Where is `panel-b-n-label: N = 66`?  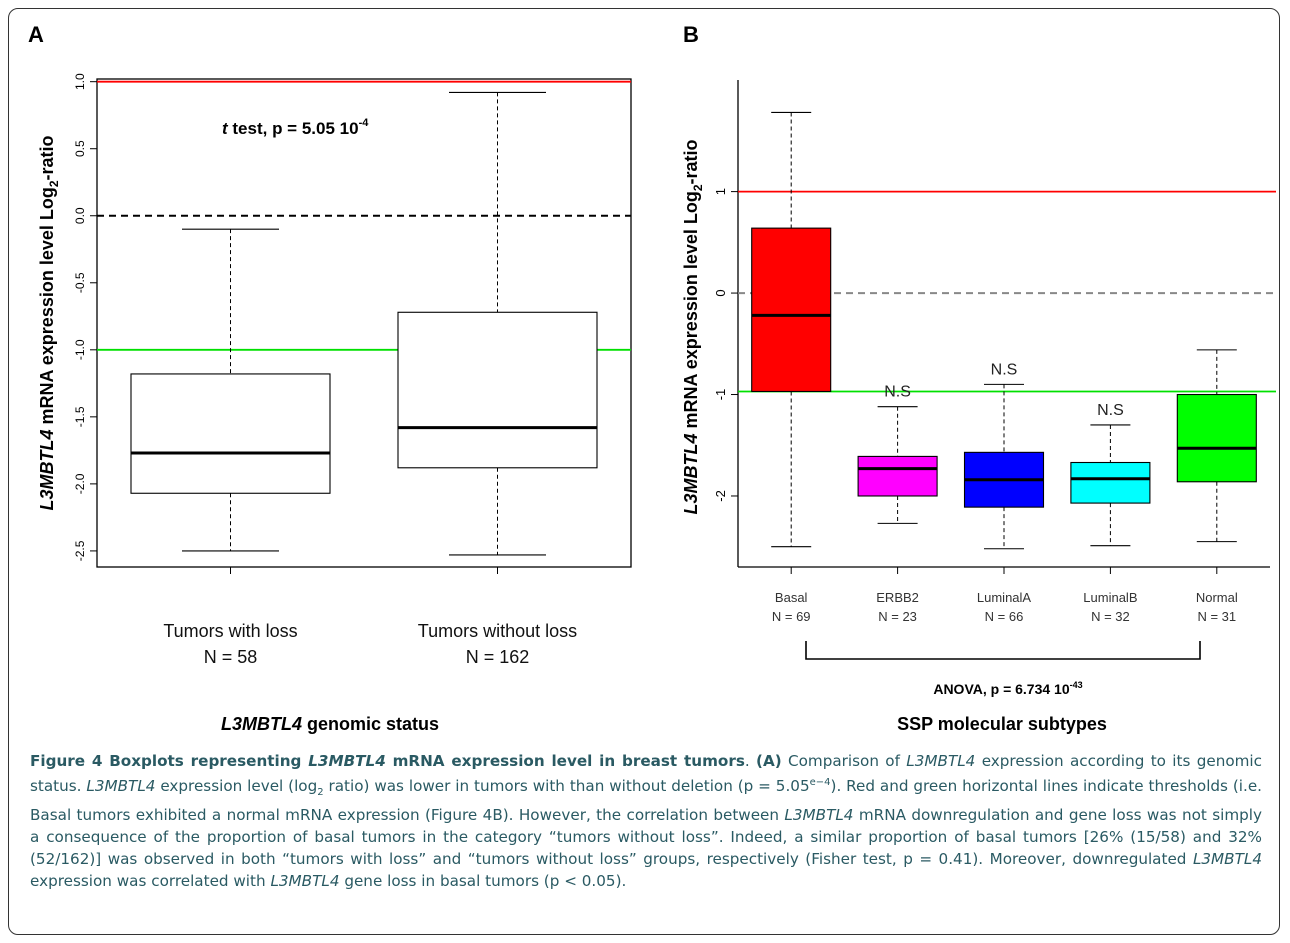
panel-b-n-label: N = 66 is located at coordinates (1004, 616).